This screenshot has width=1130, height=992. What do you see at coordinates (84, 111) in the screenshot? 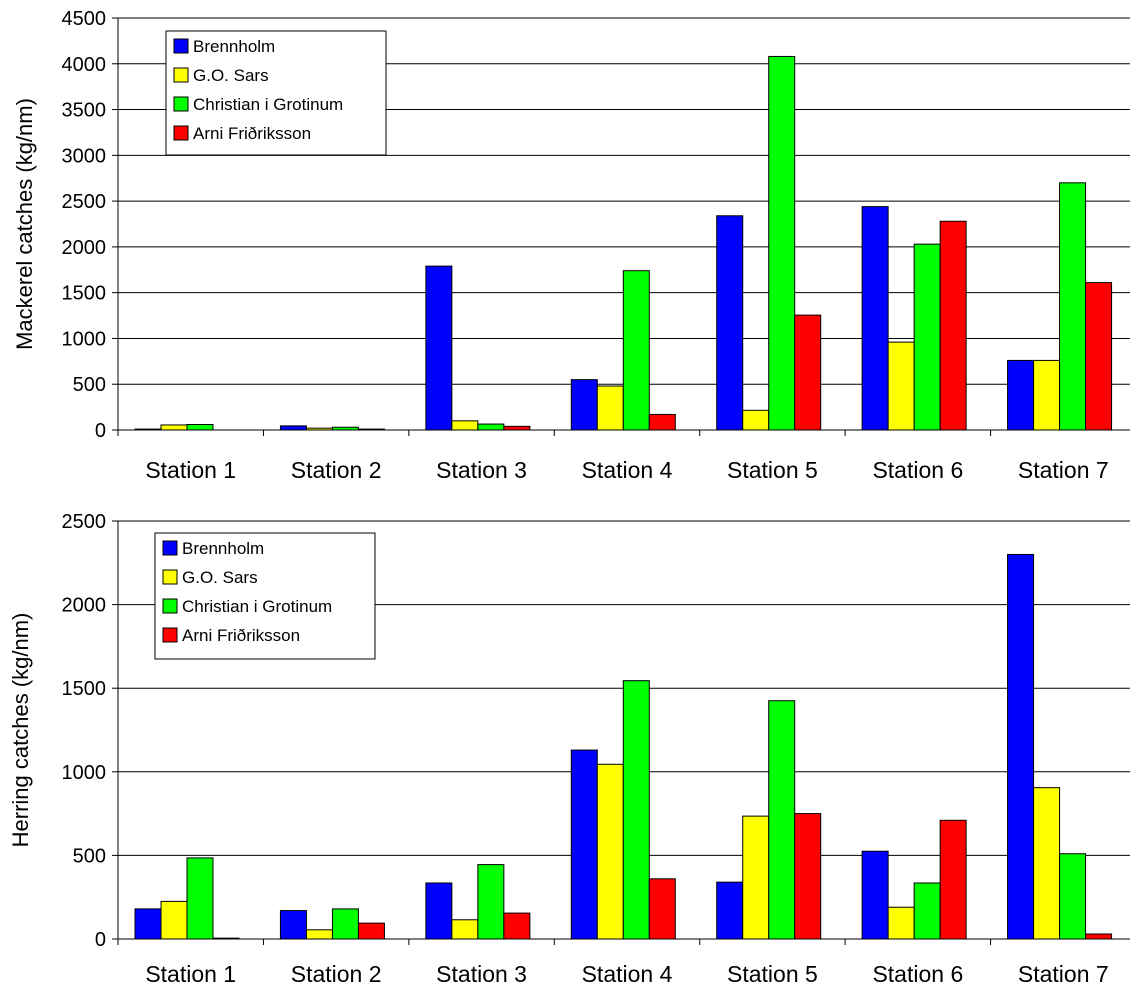
I see `y-tick-label: 3500` at bounding box center [84, 111].